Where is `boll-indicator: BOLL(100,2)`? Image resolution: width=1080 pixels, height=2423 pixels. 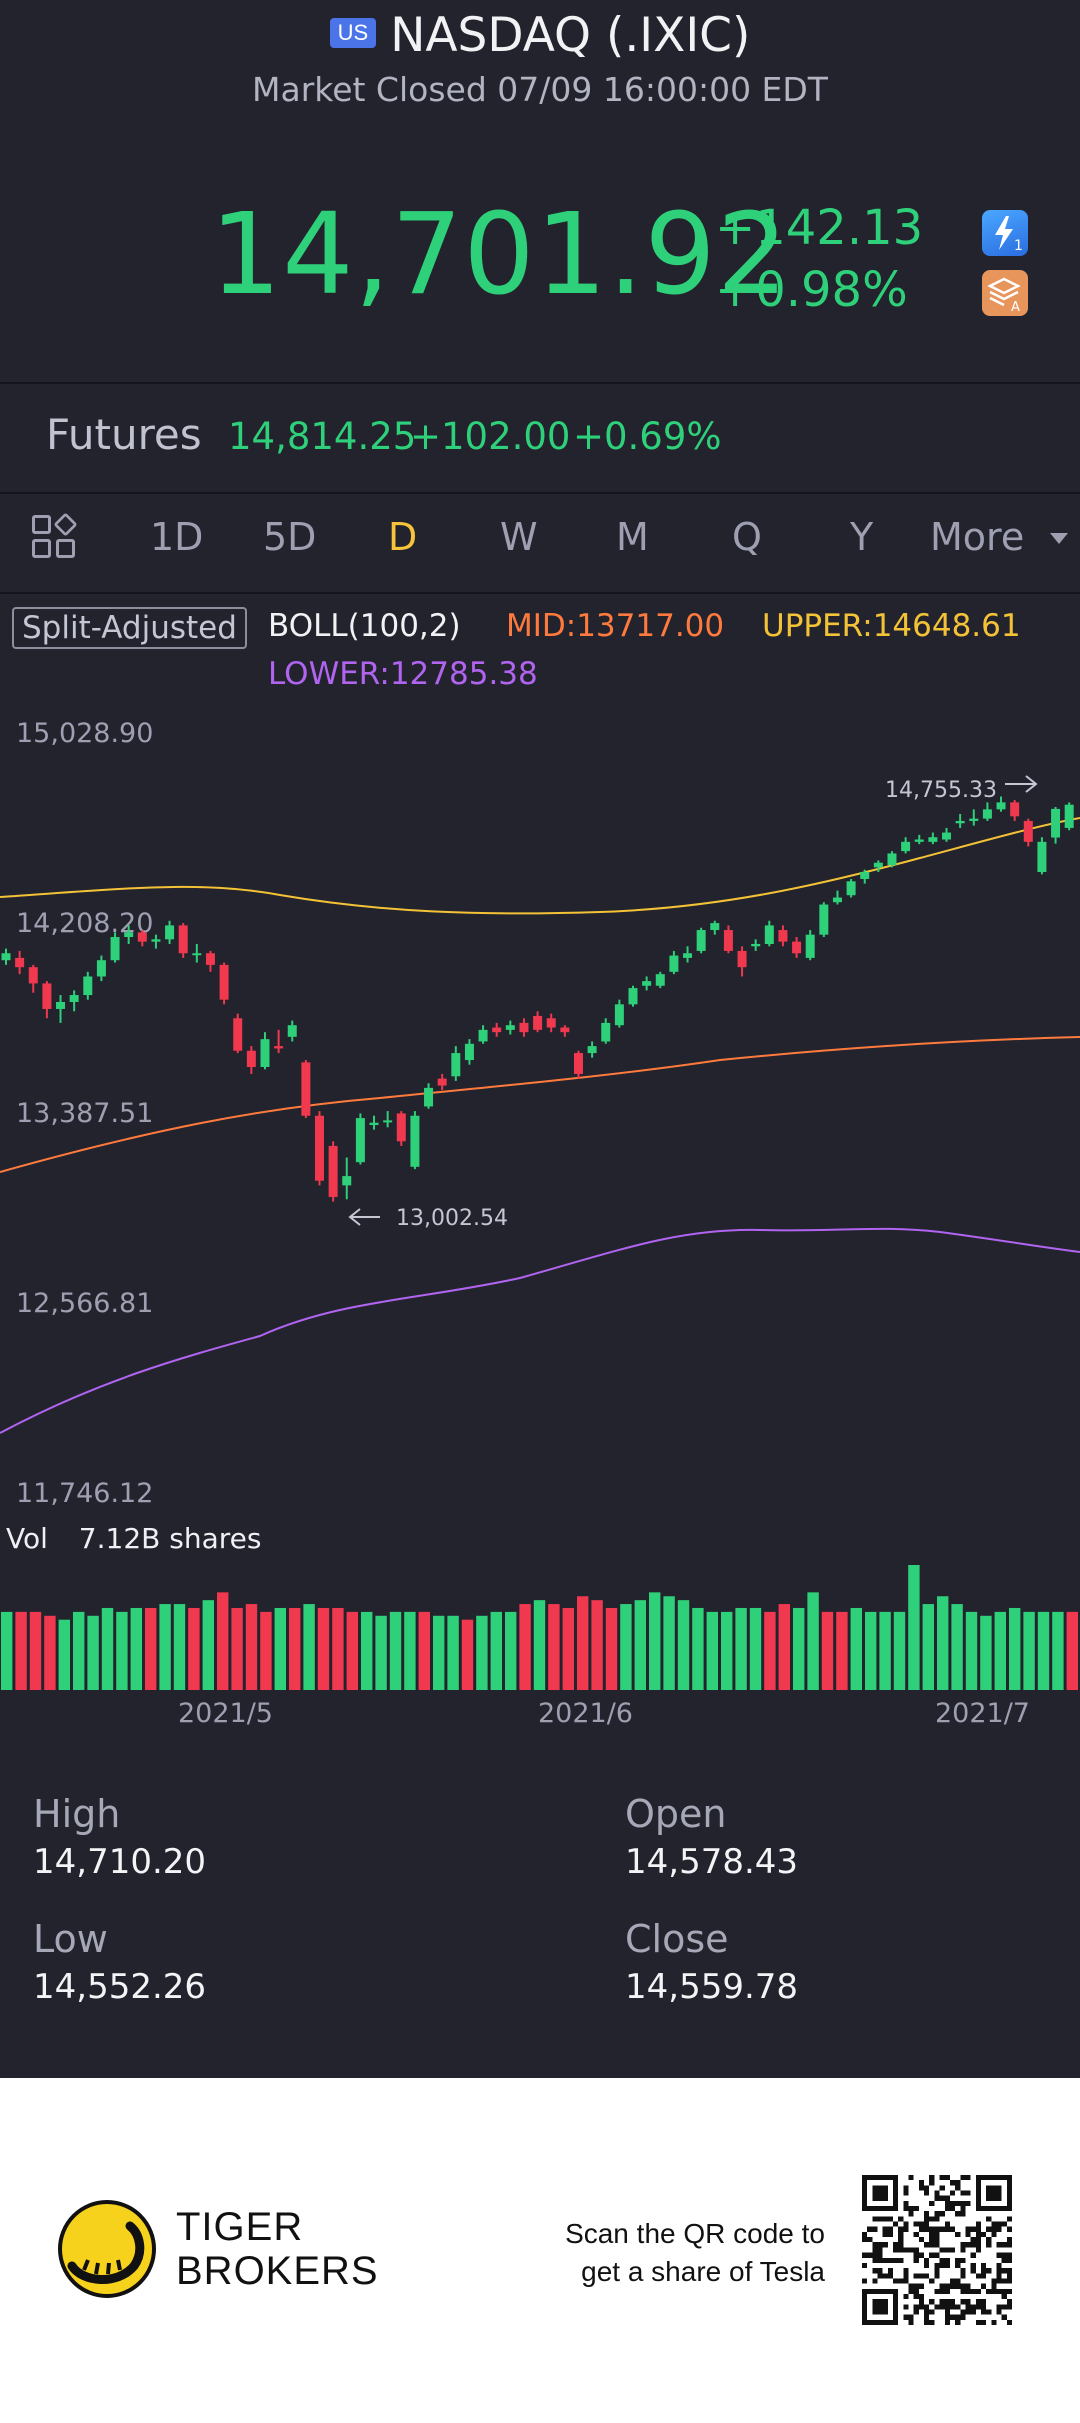
boll-indicator: BOLL(100,2) is located at coordinates (364, 626).